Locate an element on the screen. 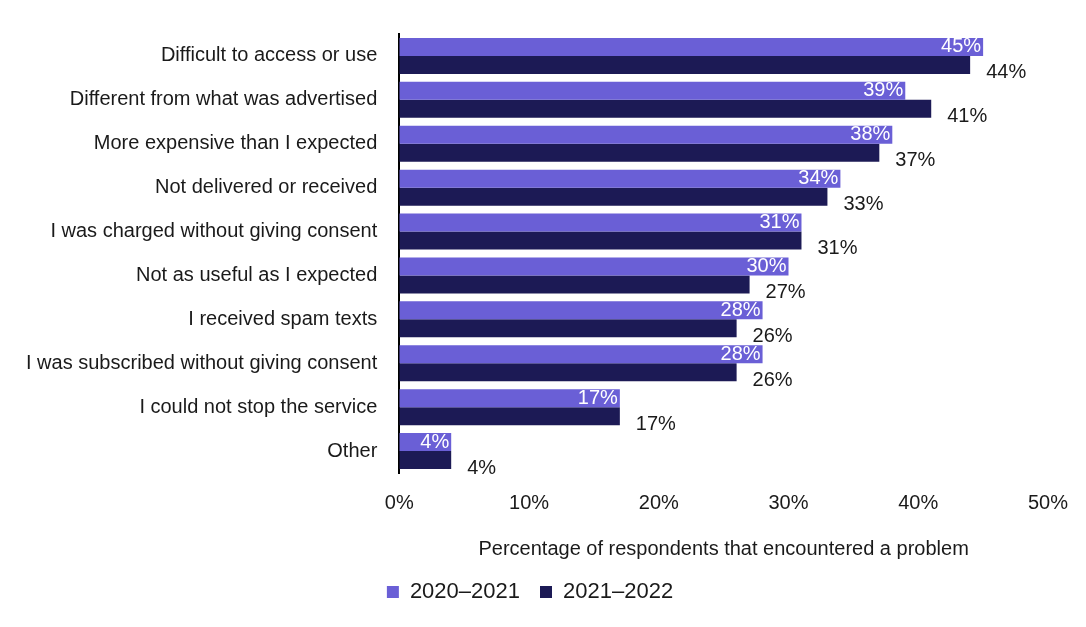  legend-label: 2021–2022 is located at coordinates (618, 591).